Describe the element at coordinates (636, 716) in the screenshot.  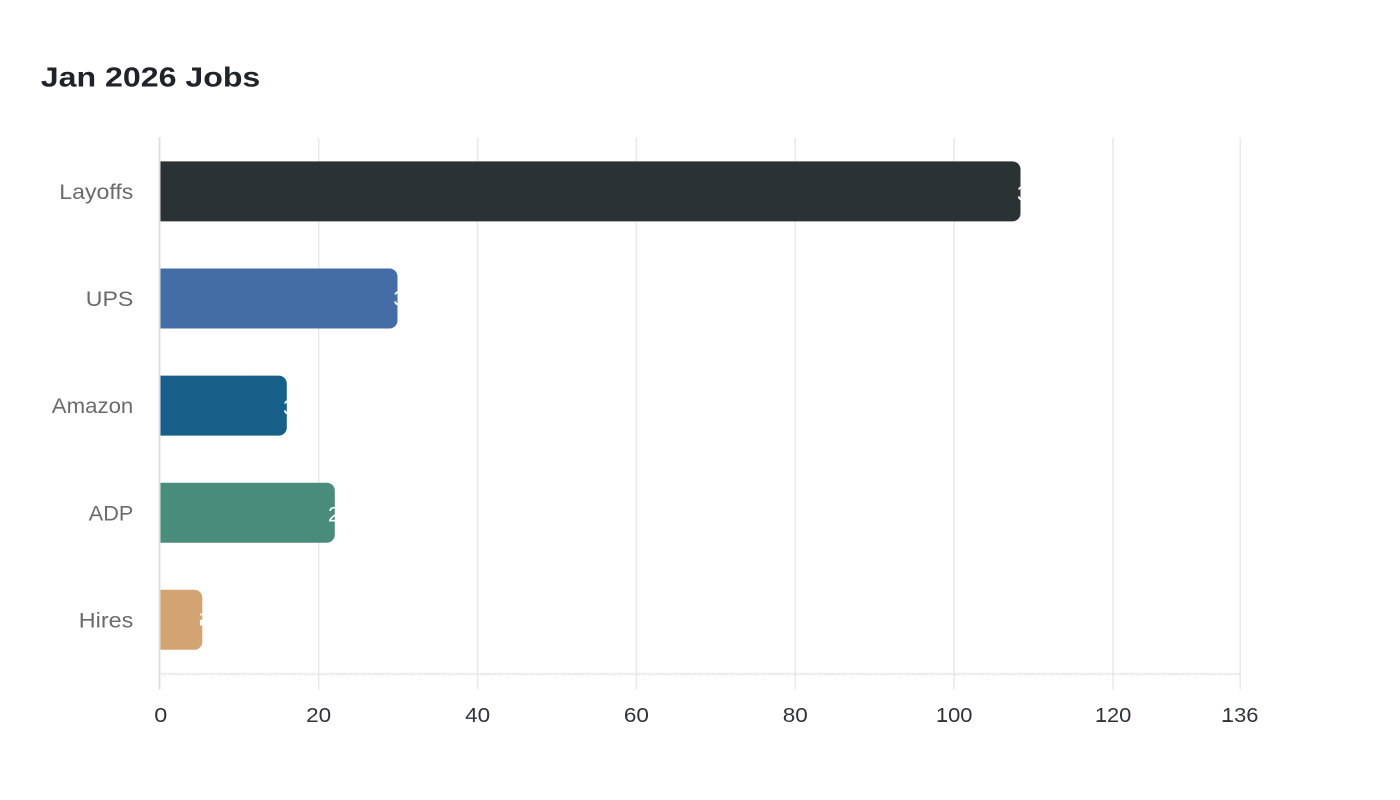
I see `svg-text: 60` at that location.